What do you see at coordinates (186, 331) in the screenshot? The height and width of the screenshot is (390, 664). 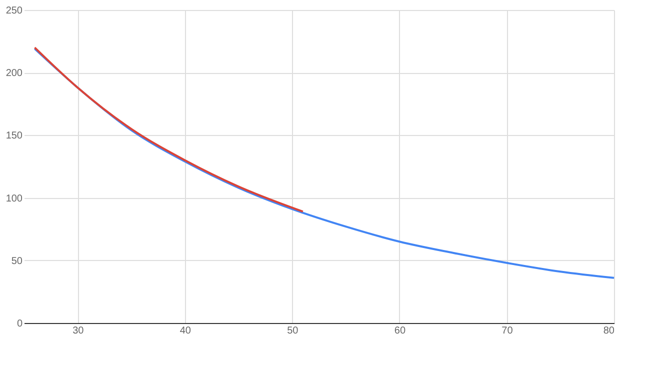 I see `x-tick-label: 40` at bounding box center [186, 331].